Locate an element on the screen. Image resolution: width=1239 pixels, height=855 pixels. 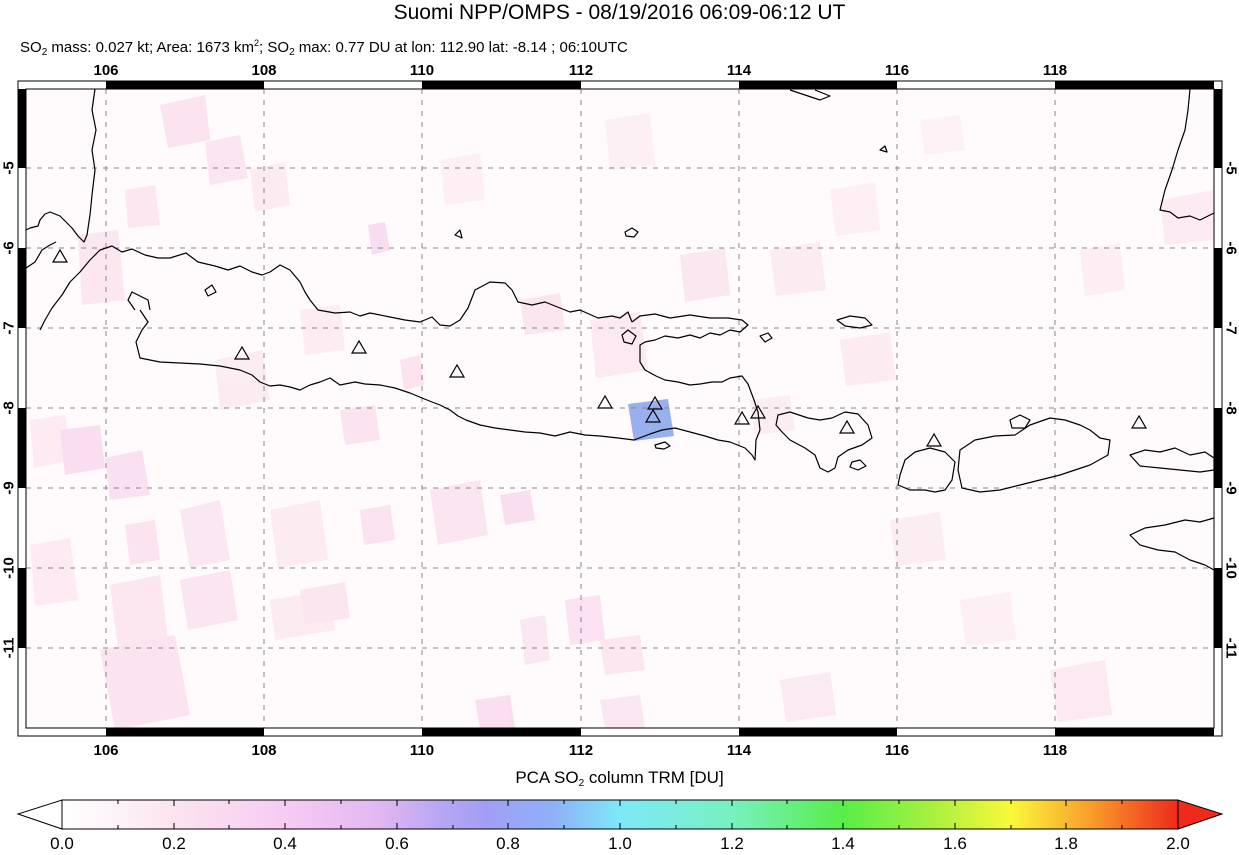
lon-tick-top: 114 is located at coordinates (739, 70).